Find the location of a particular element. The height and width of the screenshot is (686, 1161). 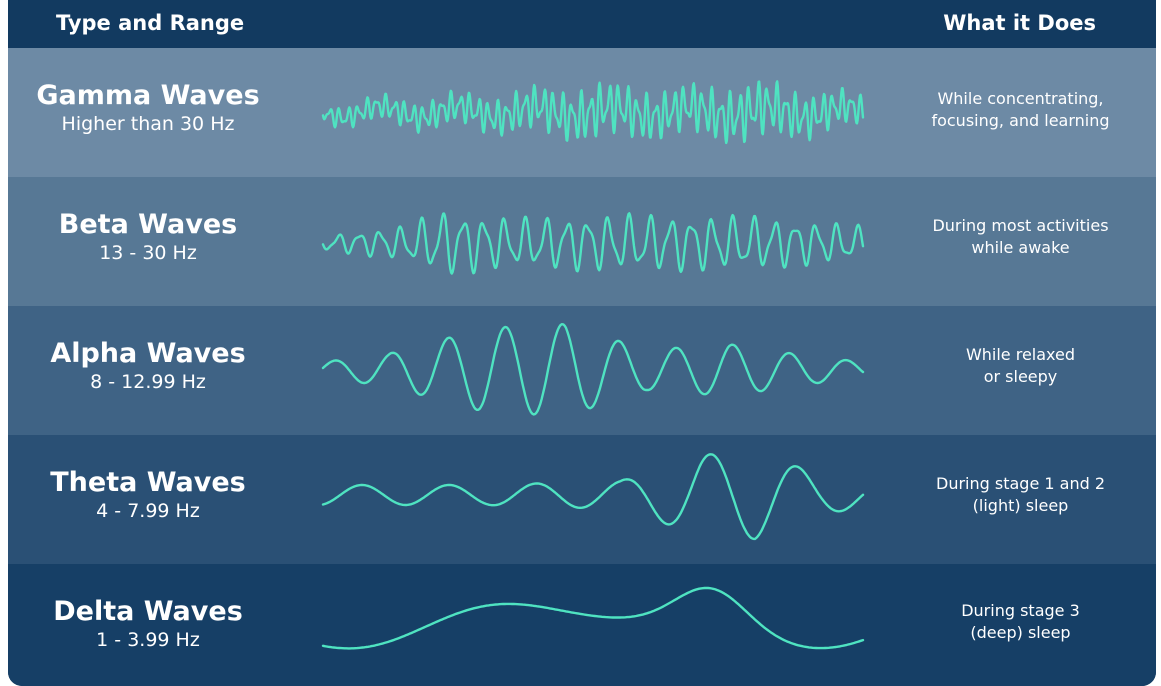

wave-range: 13 - 30 Hz is located at coordinates (148, 253).